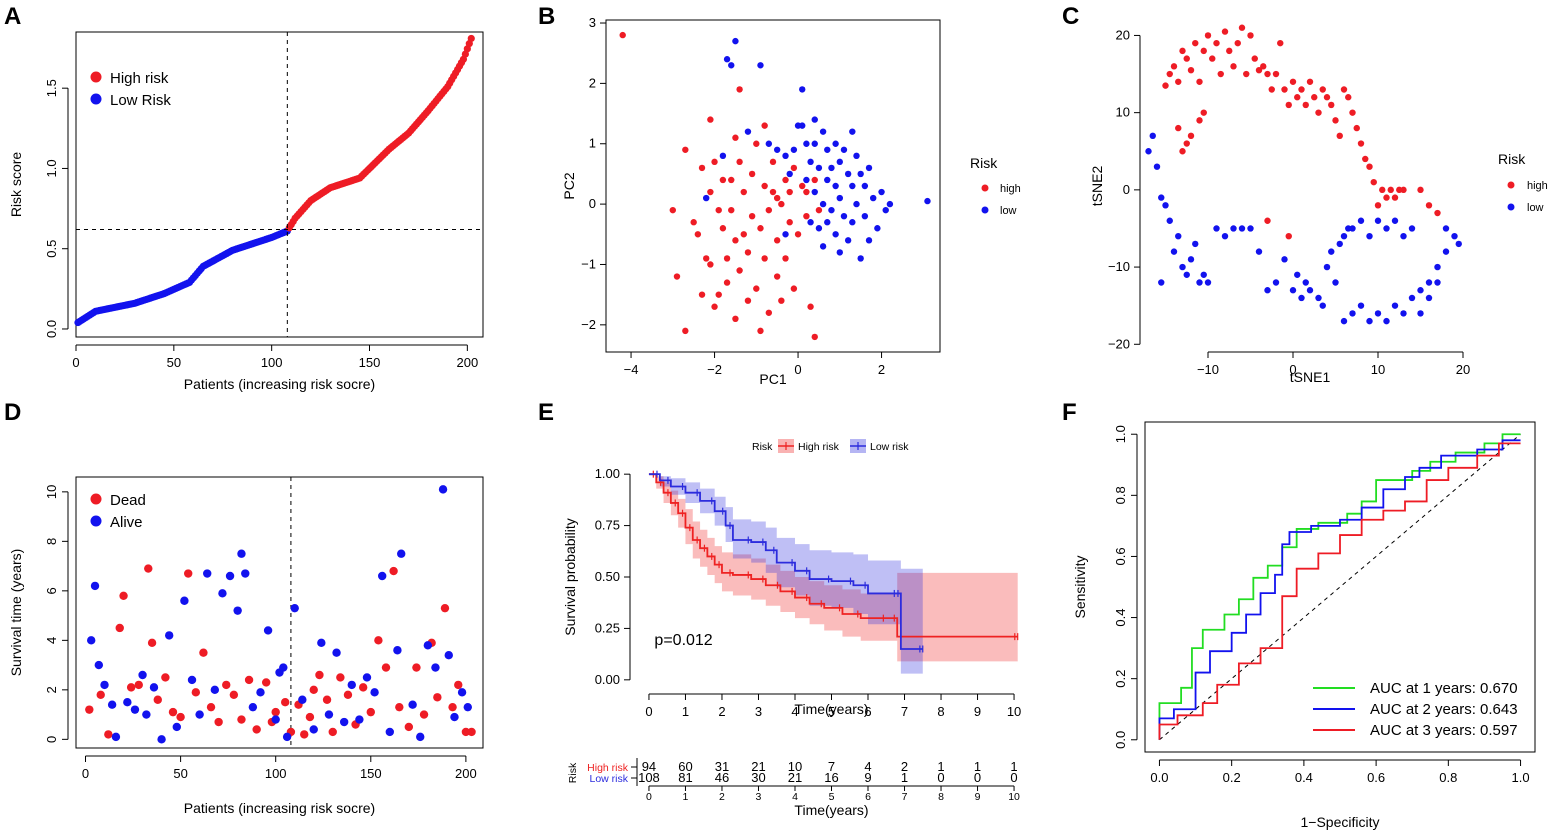  Describe the element at coordinates (1120, 556) in the screenshot. I see `y-tick-label: 0.6` at that location.